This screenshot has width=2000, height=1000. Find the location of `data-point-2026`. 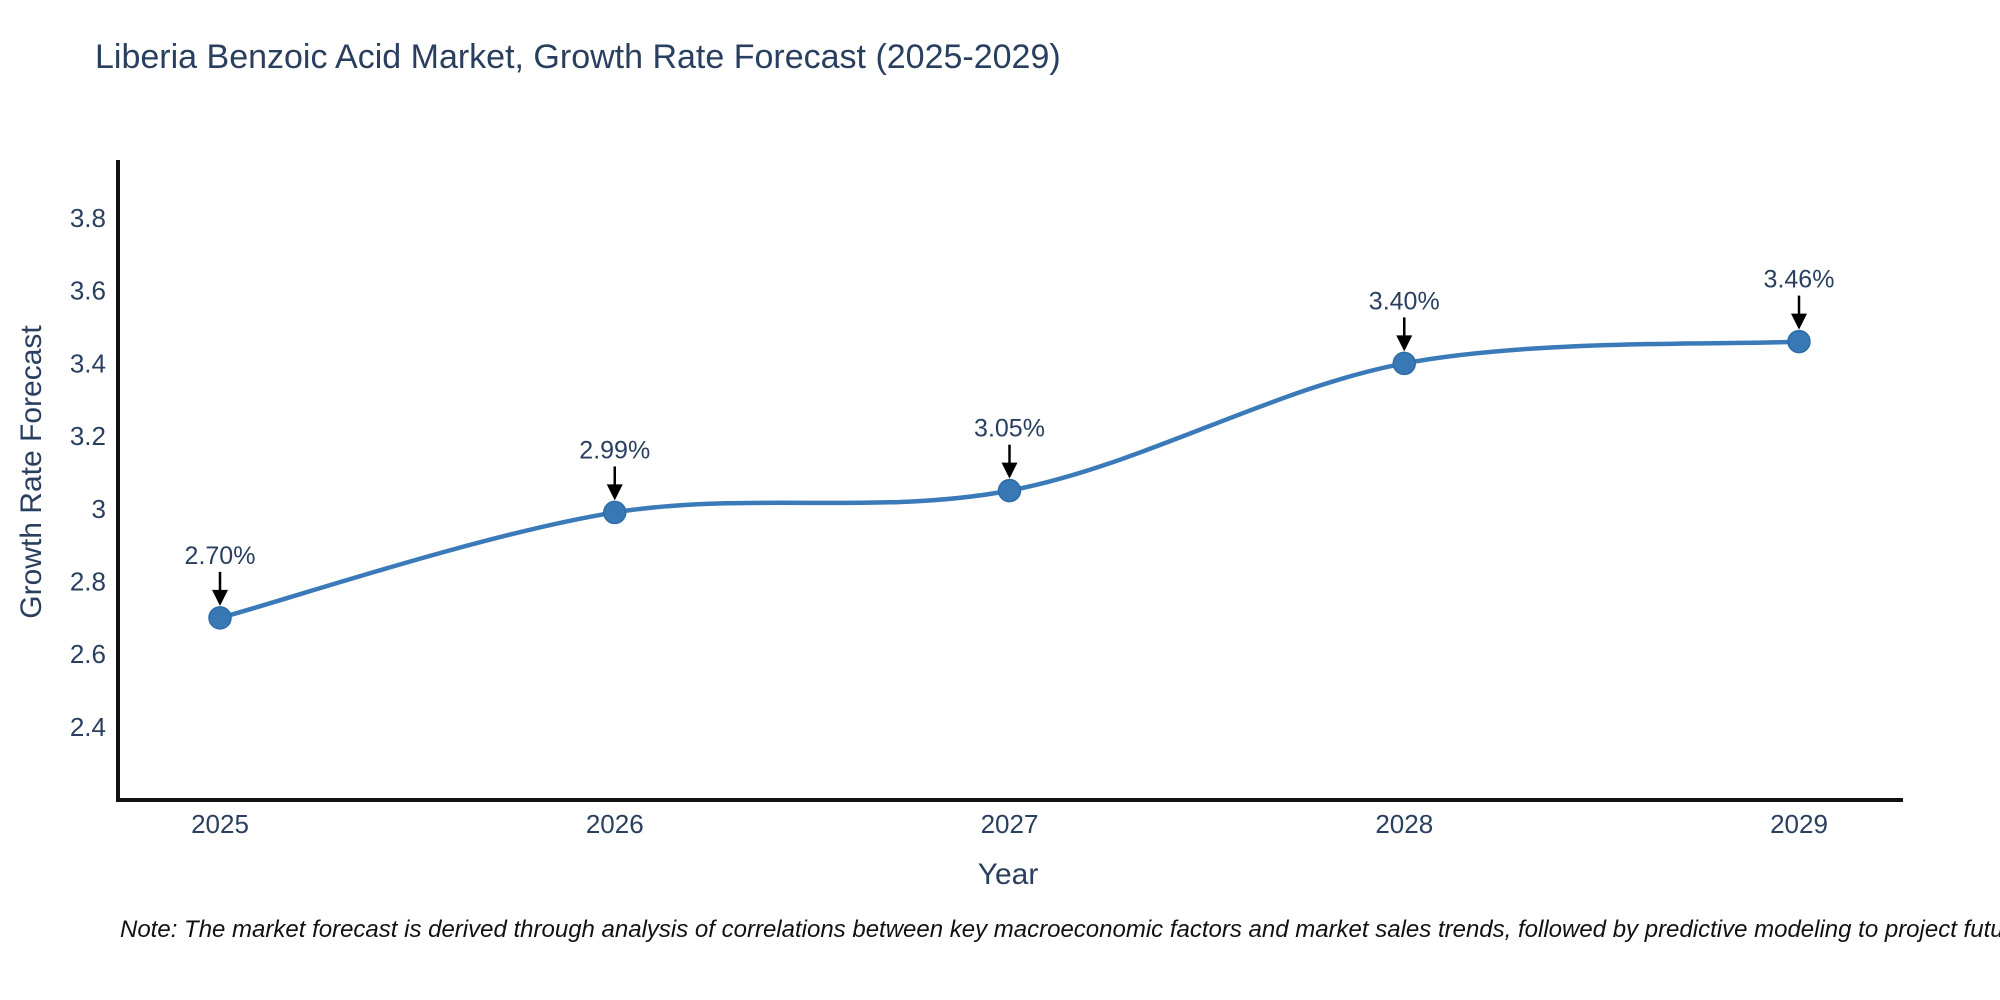

data-point-2026 is located at coordinates (615, 512).